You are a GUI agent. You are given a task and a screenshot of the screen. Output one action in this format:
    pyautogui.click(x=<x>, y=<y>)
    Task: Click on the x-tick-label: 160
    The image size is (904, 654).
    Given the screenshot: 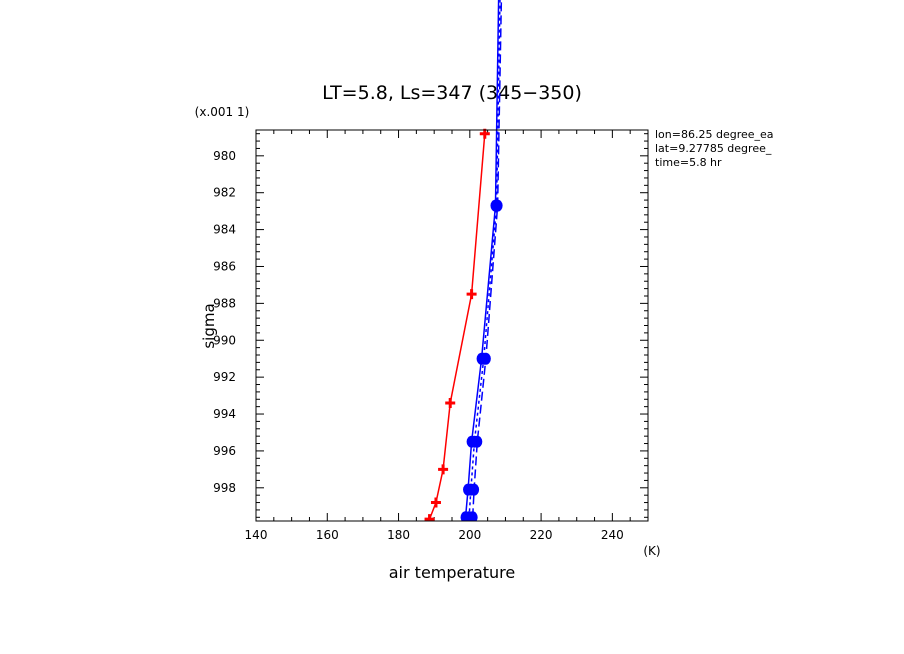 What is the action you would take?
    pyautogui.click(x=327, y=535)
    